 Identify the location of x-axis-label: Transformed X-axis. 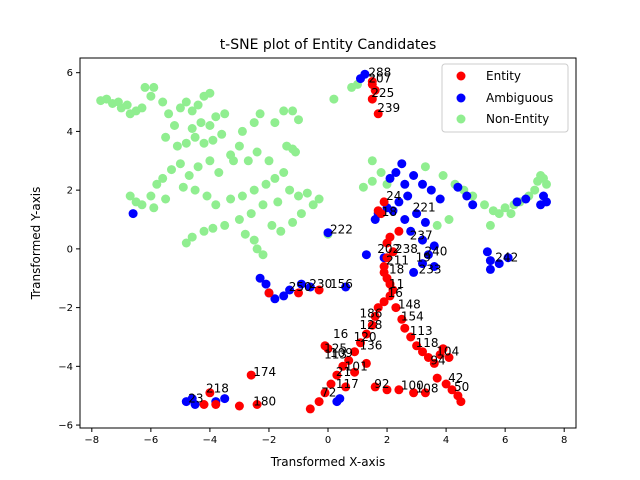
(328, 462).